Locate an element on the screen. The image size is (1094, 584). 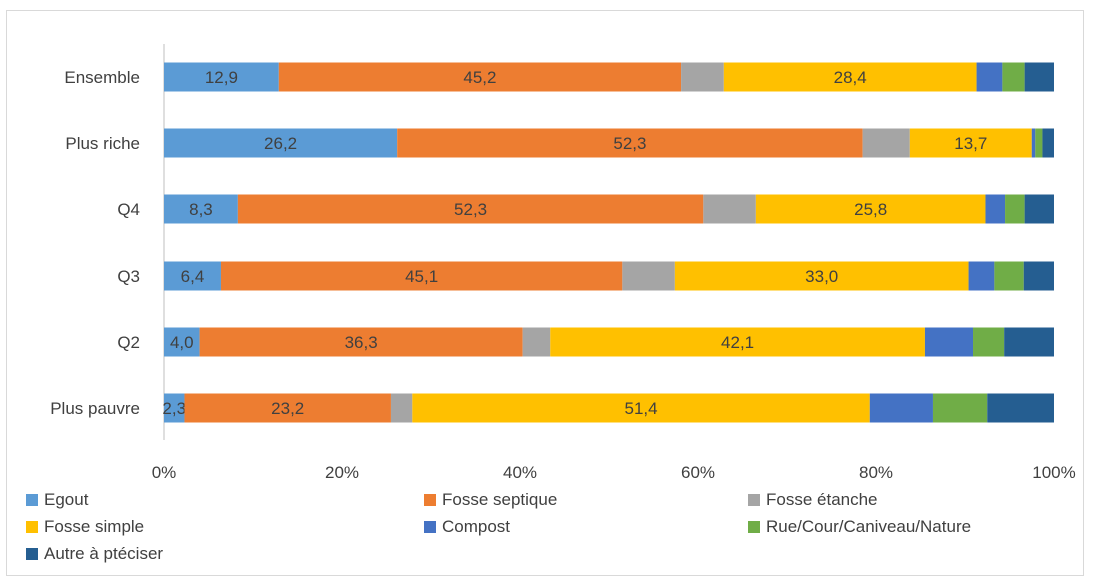
data-label: 36,3 is located at coordinates (361, 342).